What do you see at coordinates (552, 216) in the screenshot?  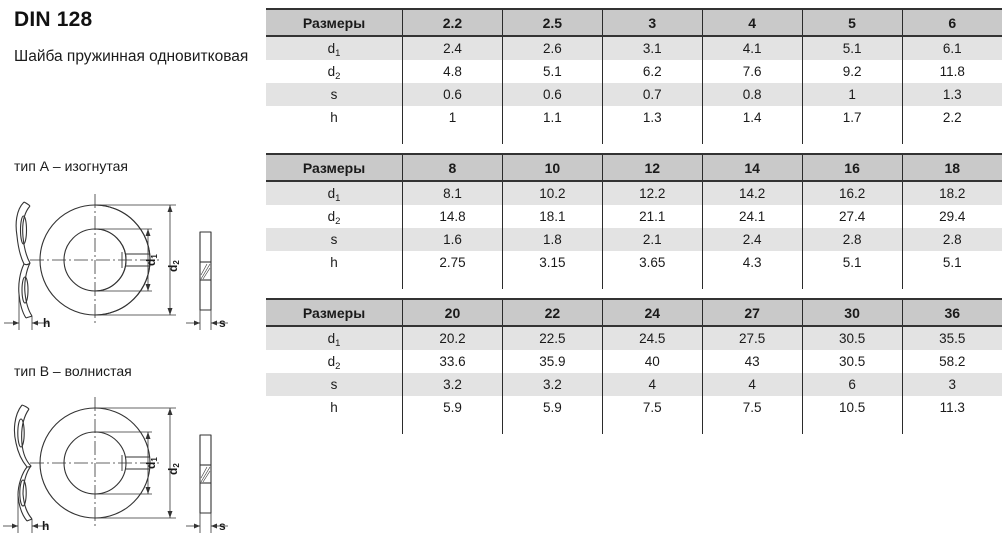 I see `table-cell: 18.1` at bounding box center [552, 216].